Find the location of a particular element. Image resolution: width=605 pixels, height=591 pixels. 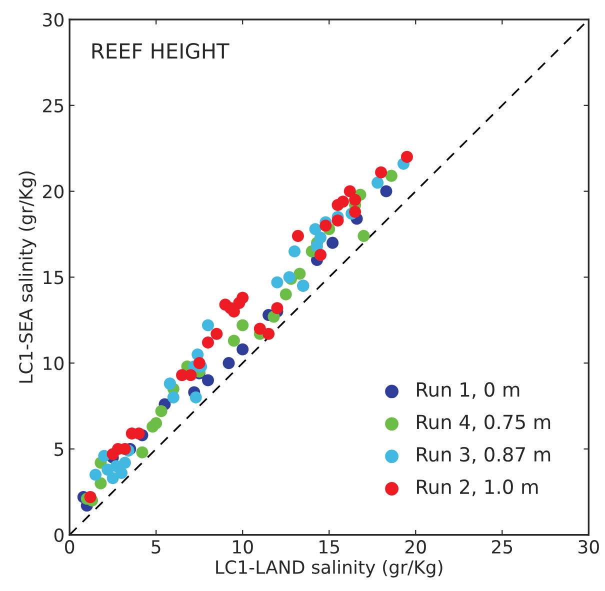

legend-label: Run 3, 0.87 m is located at coordinates (483, 455).